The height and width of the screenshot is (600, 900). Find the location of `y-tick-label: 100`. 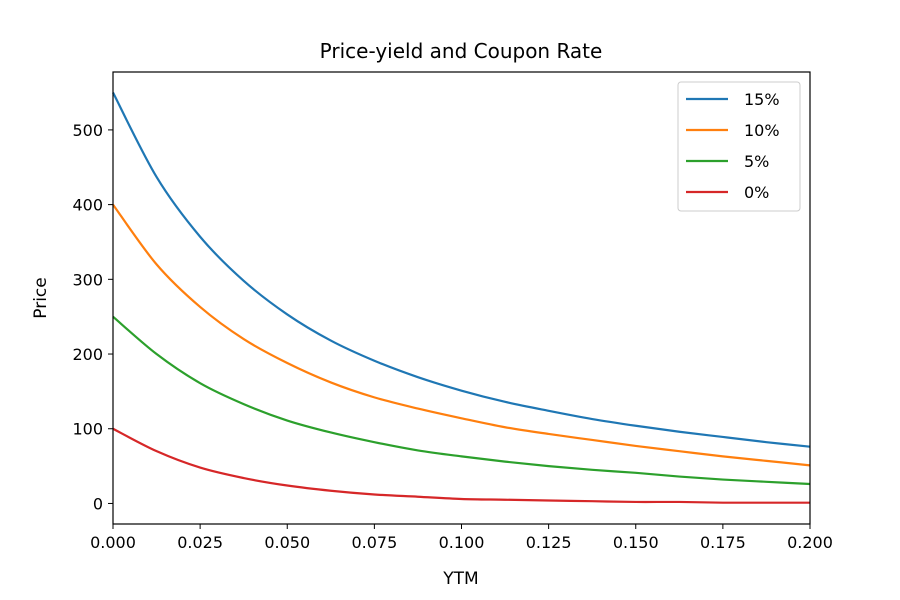

y-tick-label: 100 is located at coordinates (87, 429).